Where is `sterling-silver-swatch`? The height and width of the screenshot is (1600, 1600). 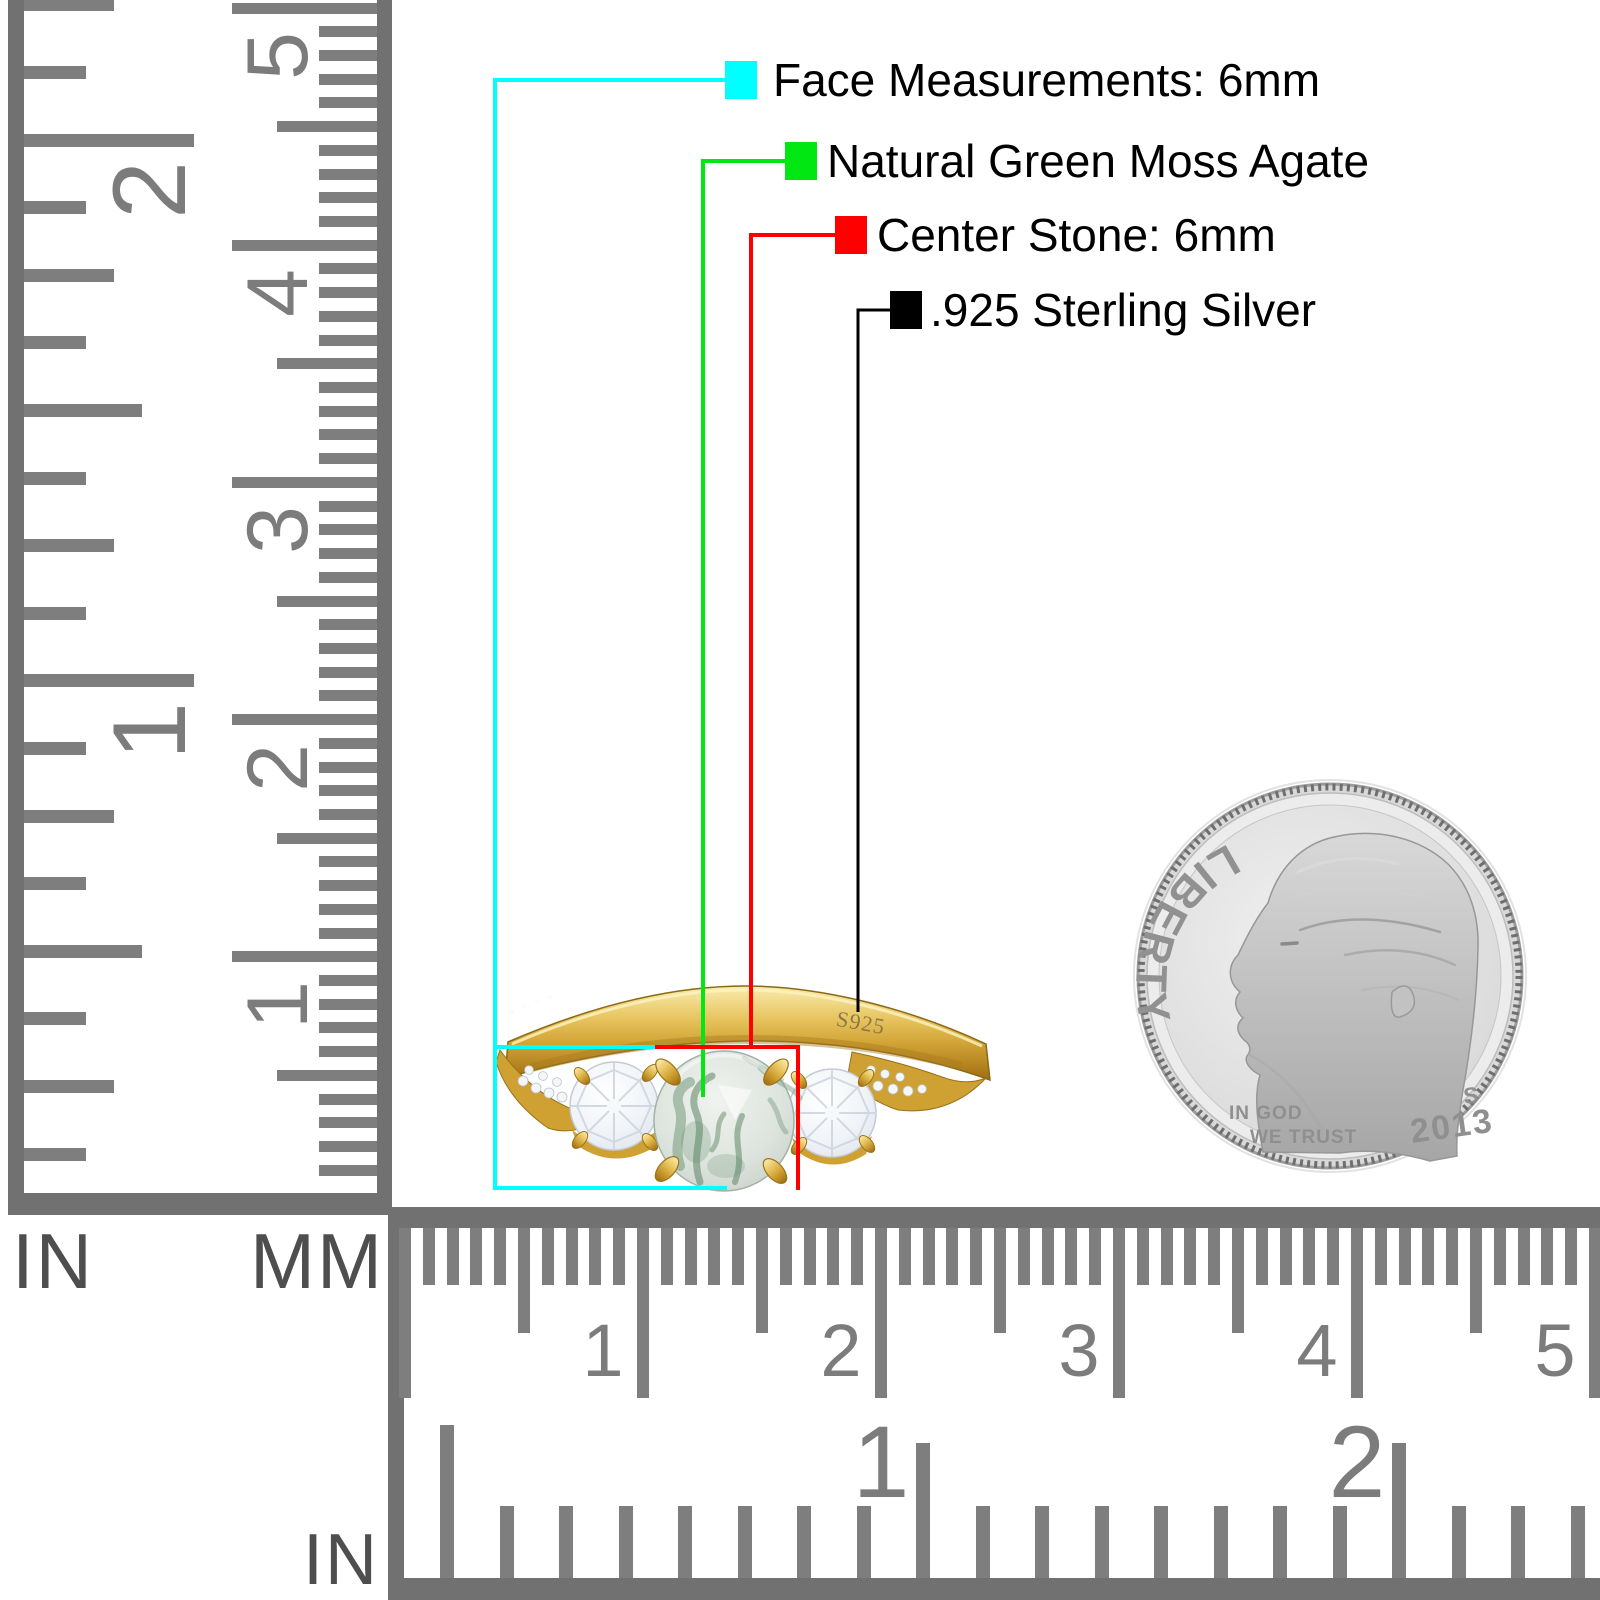
sterling-silver-swatch is located at coordinates (906, 310).